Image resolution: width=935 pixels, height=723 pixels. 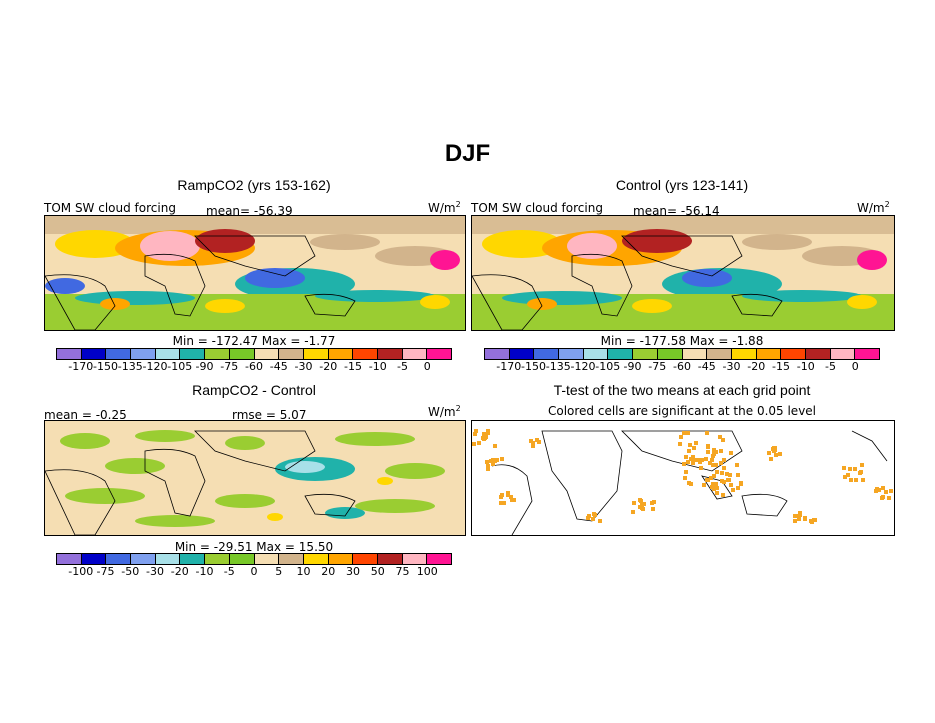 I want to click on colorbar-tick-label: 75, so click(x=402, y=571).